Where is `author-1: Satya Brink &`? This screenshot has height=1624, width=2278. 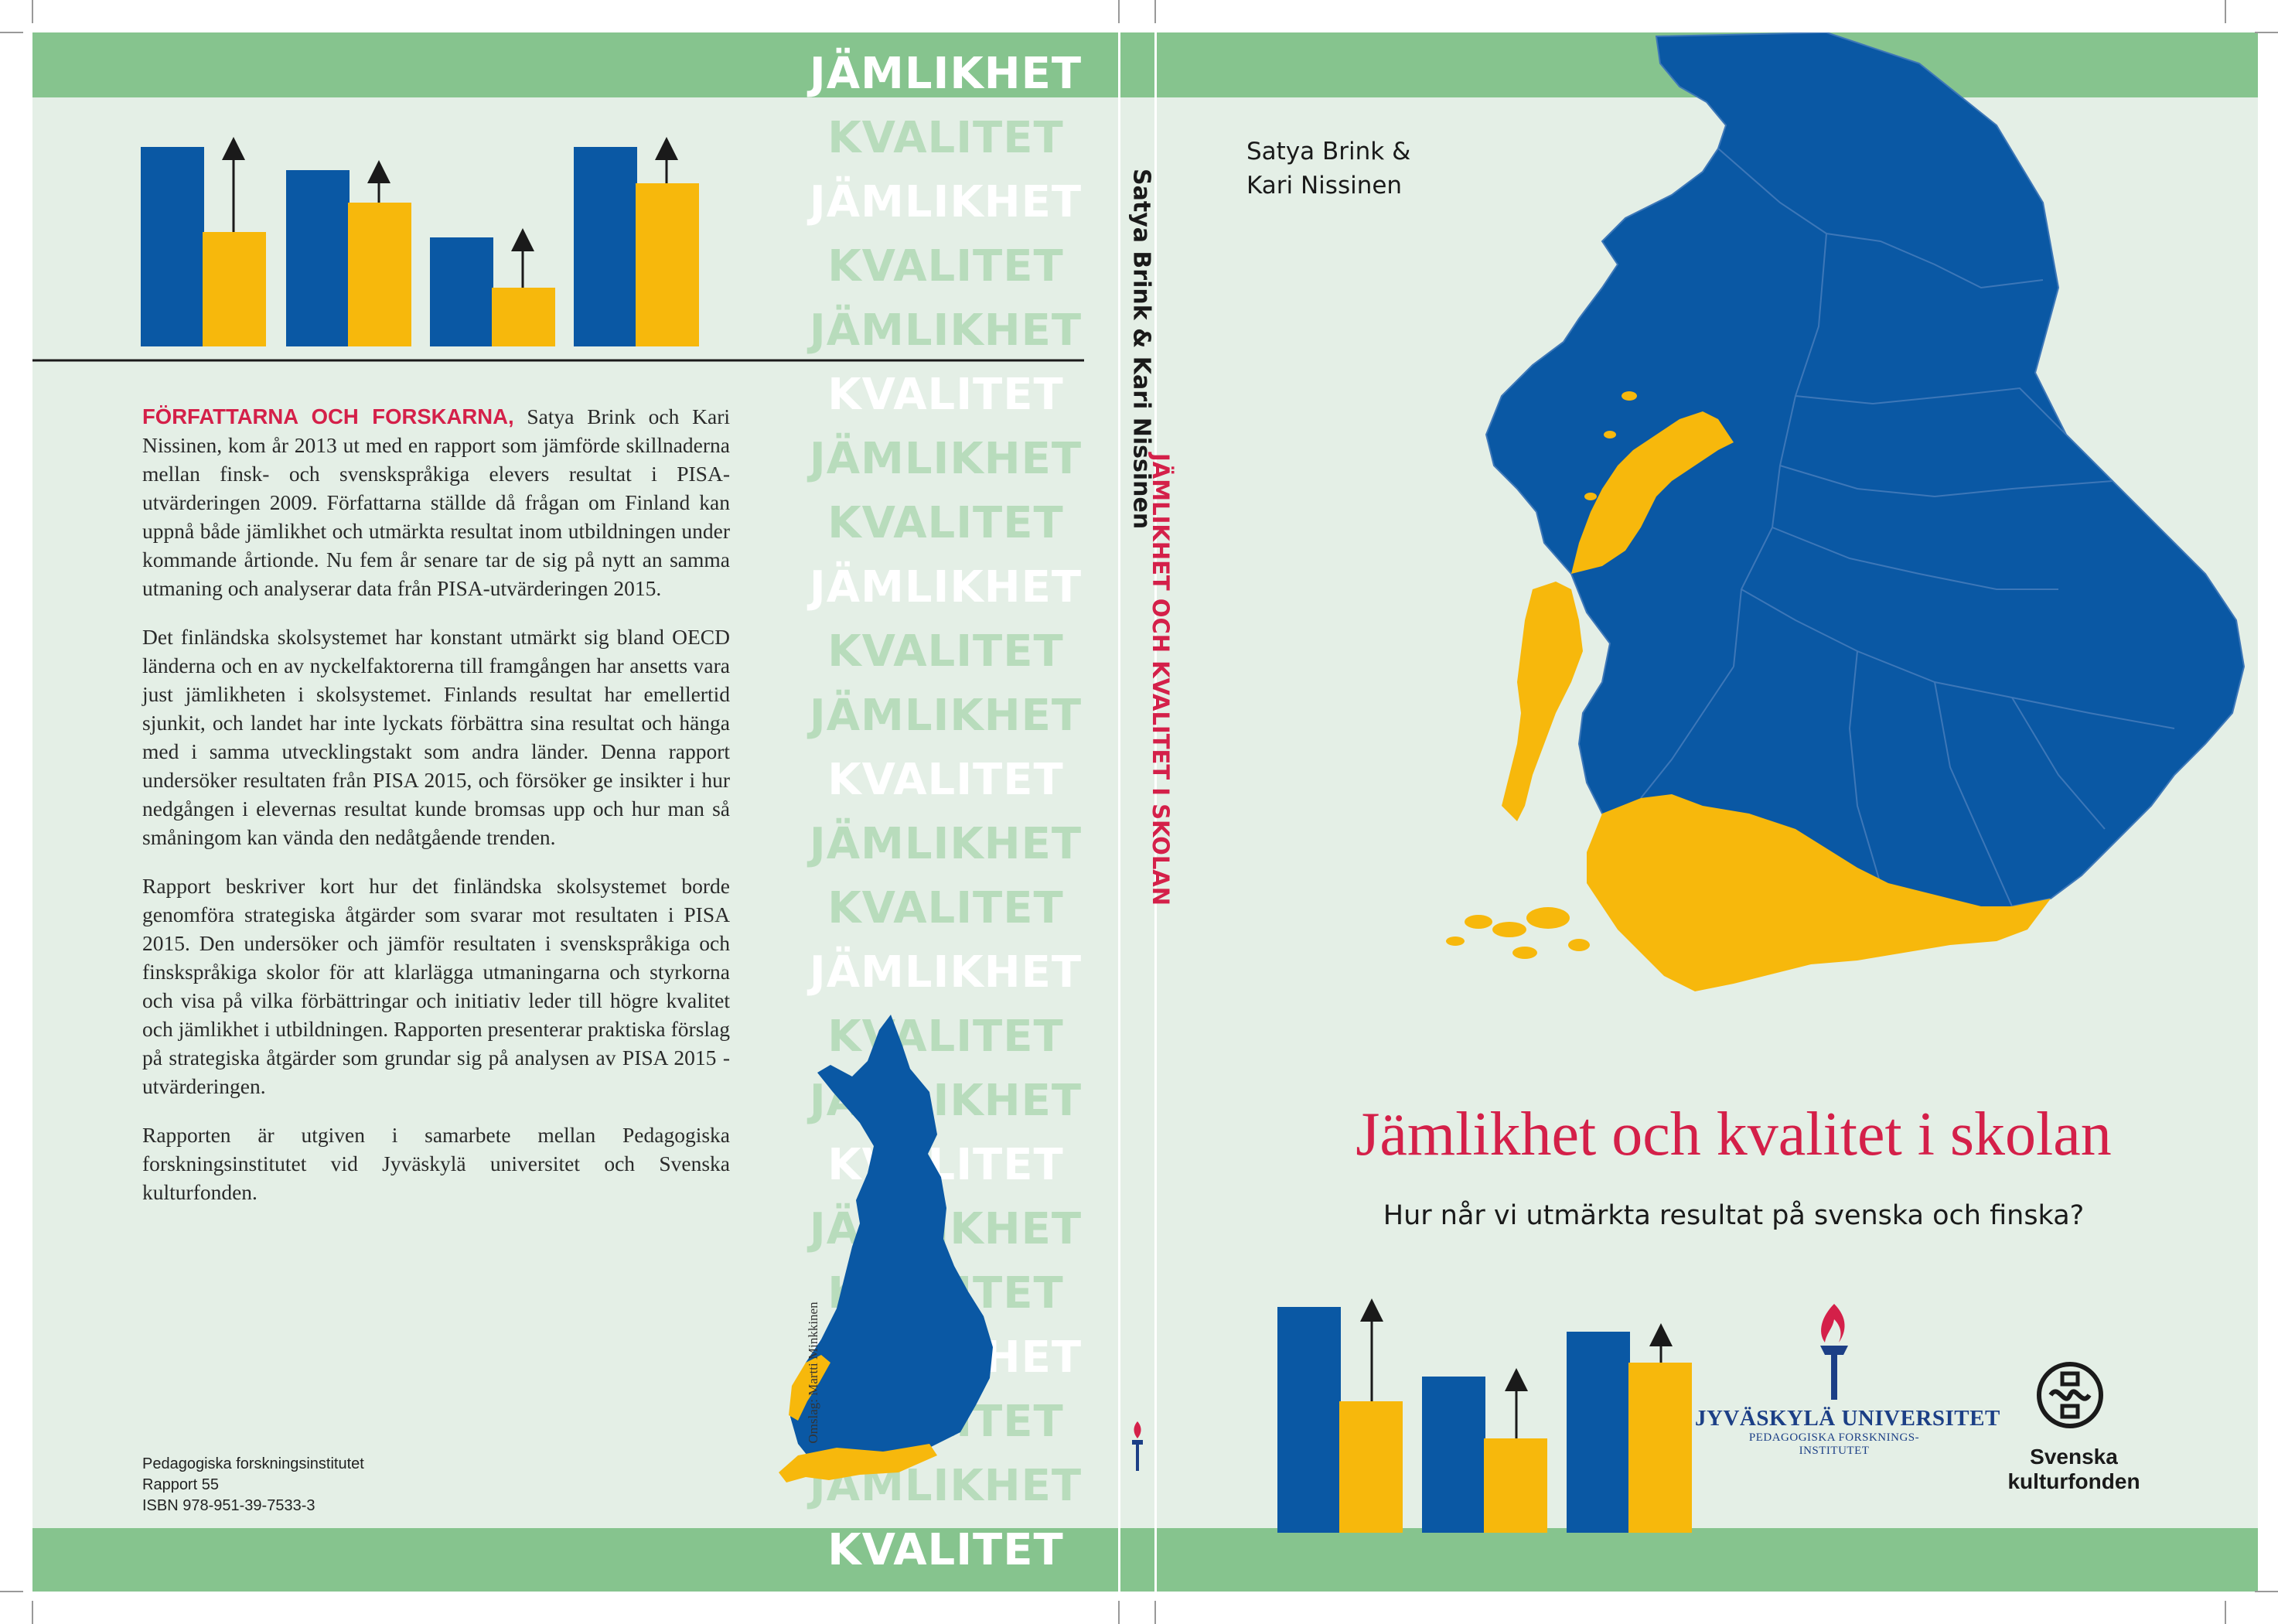
author-1: Satya Brink & is located at coordinates (1328, 151).